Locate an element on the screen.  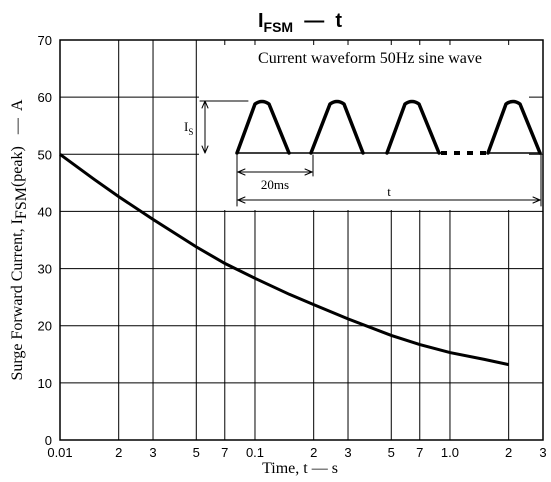
y-axis-label: Surge Forward Current, IFSM(peak) — A is located at coordinates (19, 239).